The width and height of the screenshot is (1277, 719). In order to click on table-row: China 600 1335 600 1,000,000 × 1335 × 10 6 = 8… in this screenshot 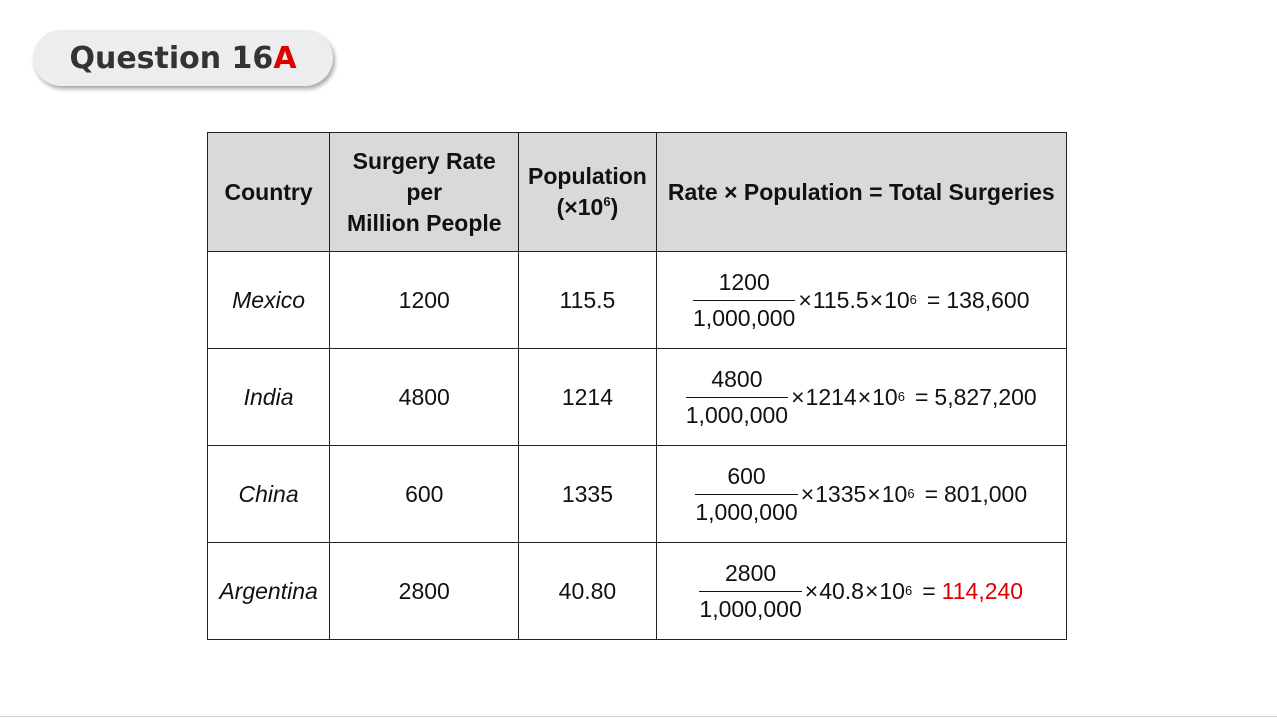, I will do `click(637, 494)`.